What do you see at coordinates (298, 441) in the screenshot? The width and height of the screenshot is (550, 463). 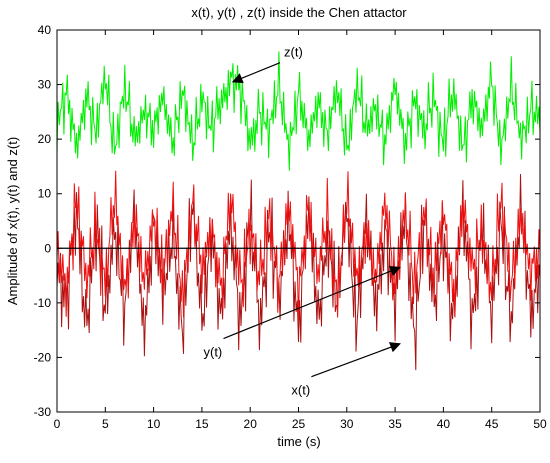 I see `x-axis-label: time (s)` at bounding box center [298, 441].